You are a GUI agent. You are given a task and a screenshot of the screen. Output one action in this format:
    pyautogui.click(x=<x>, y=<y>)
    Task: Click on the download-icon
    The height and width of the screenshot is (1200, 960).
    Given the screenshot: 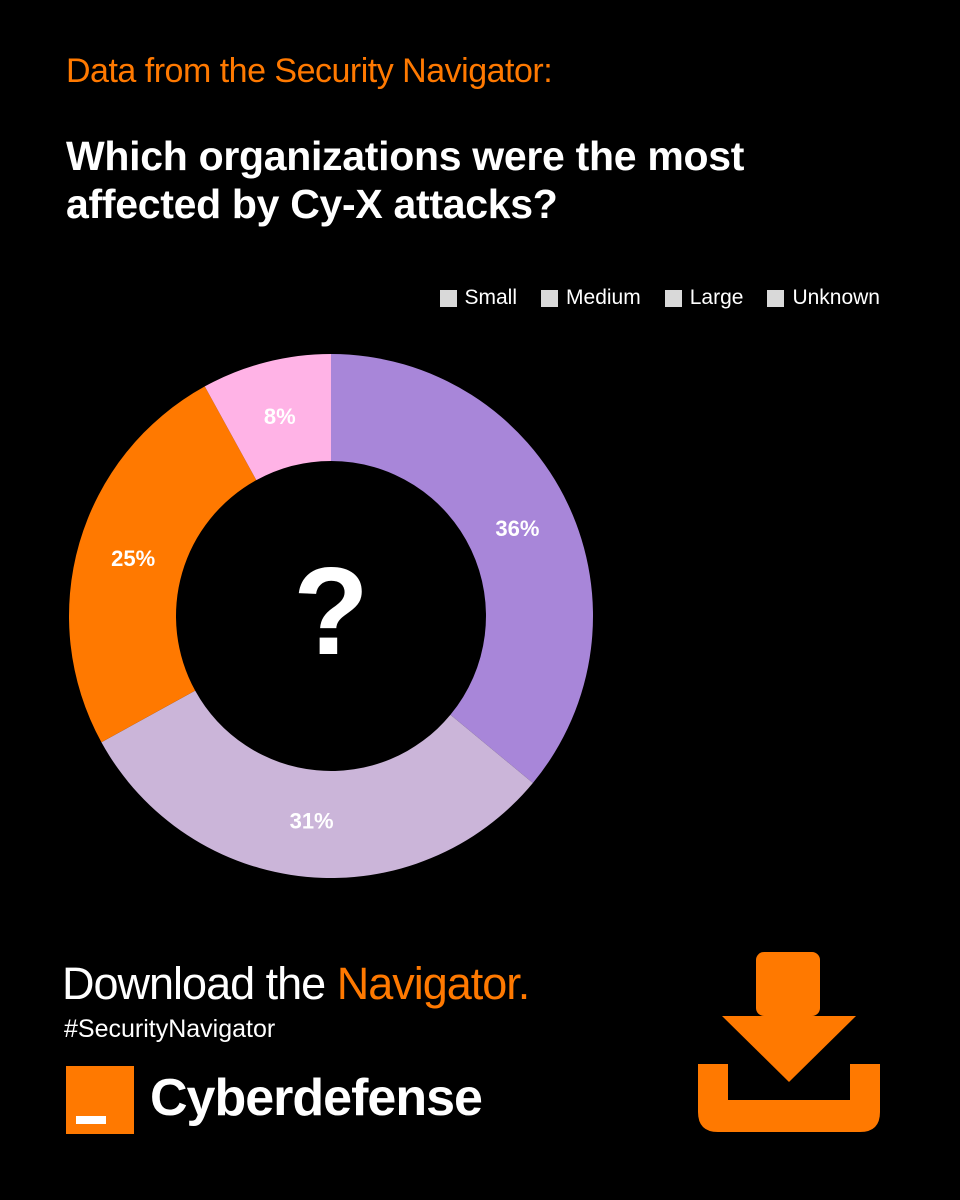 What is the action you would take?
    pyautogui.click(x=789, y=1043)
    